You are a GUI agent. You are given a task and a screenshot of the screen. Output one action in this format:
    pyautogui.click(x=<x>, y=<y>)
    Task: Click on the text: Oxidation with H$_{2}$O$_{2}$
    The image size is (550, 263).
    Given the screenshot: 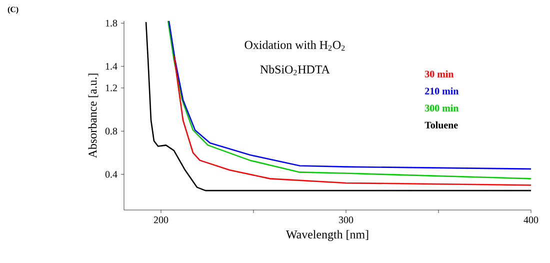 What is the action you would take?
    pyautogui.click(x=294, y=45)
    